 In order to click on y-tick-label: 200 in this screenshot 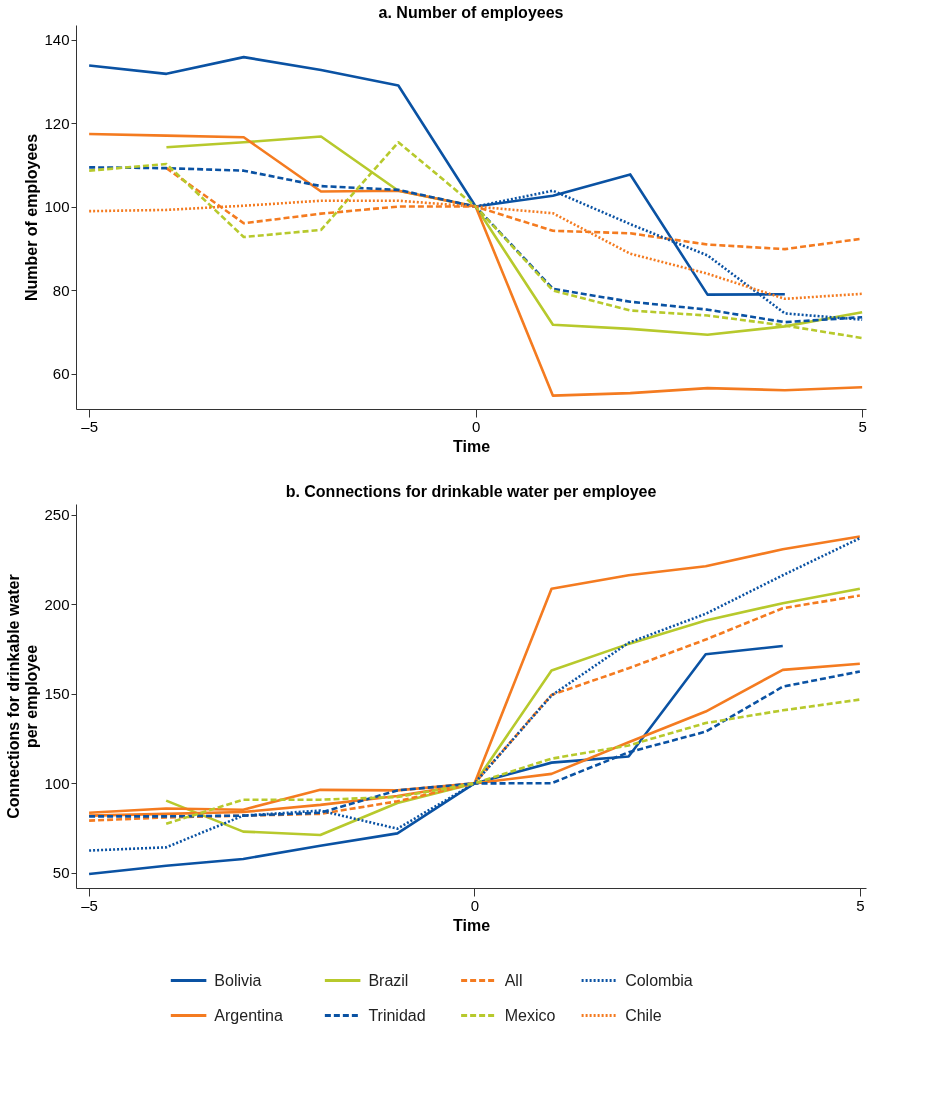, I will do `click(57, 604)`.